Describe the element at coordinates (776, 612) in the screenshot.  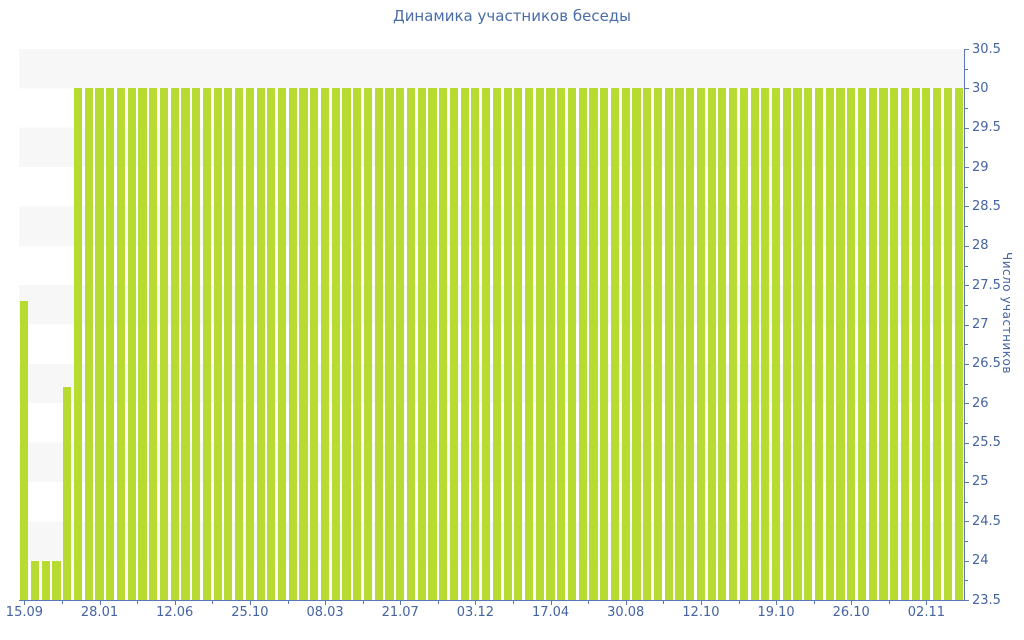
I see `x-axis-tick-label: 19.10` at that location.